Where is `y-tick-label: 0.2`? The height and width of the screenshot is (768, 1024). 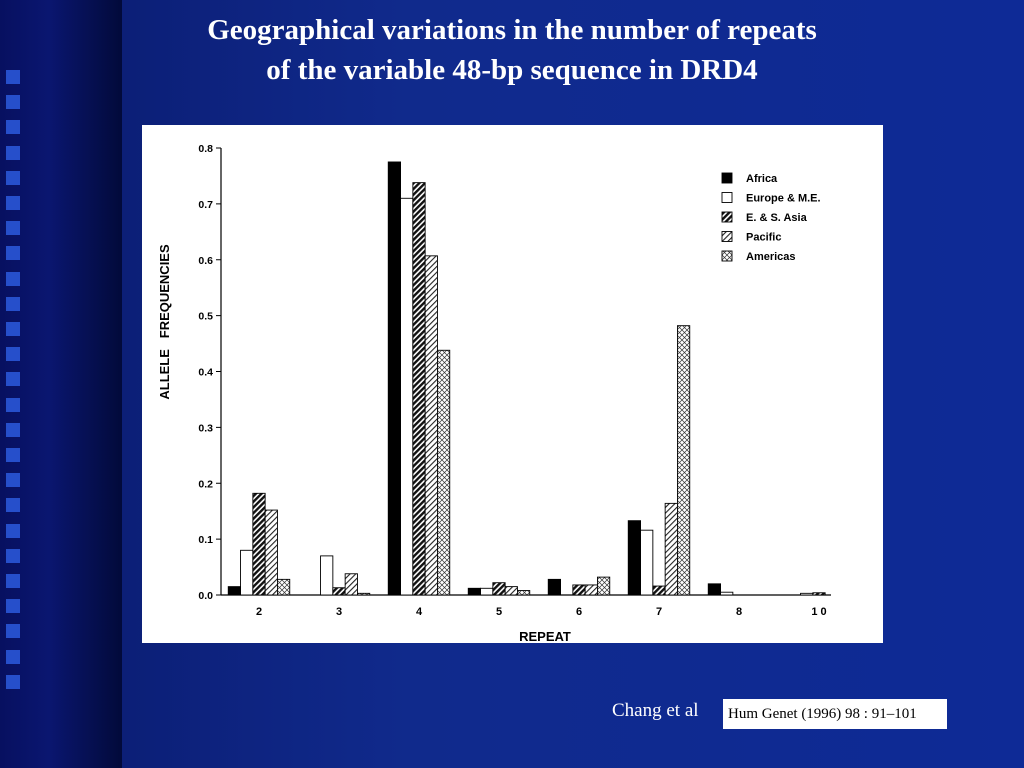
y-tick-label: 0.2 is located at coordinates (205, 484).